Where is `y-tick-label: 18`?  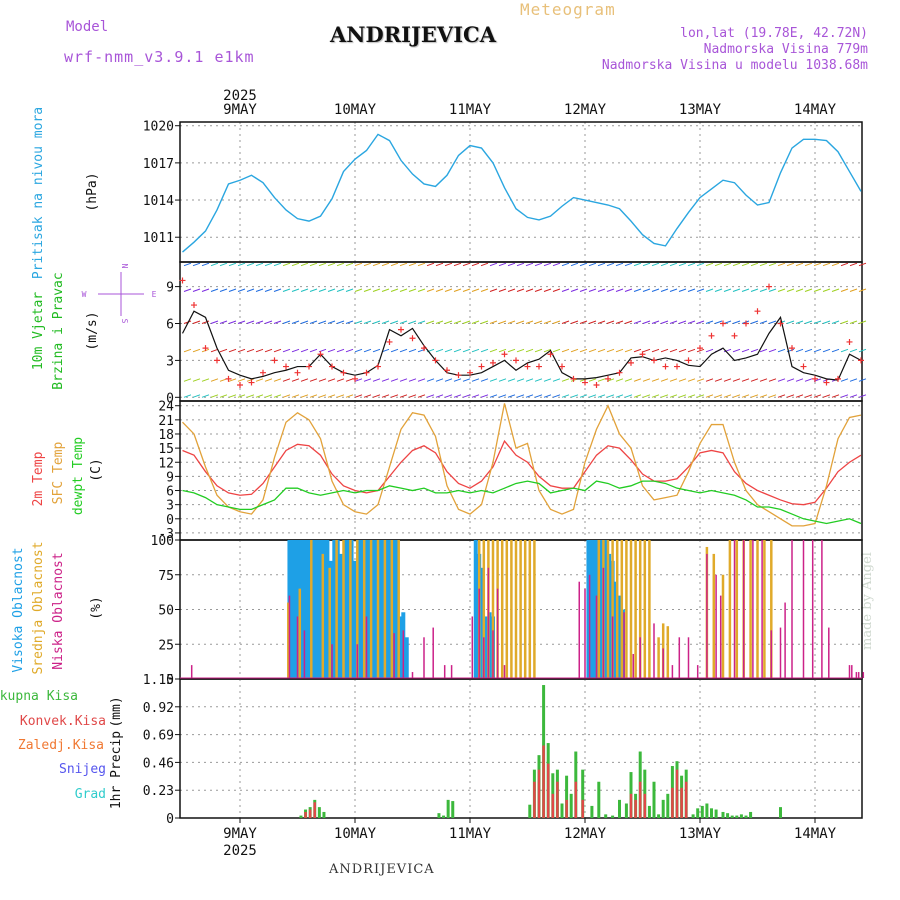 y-tick-label: 18 is located at coordinates (166, 435).